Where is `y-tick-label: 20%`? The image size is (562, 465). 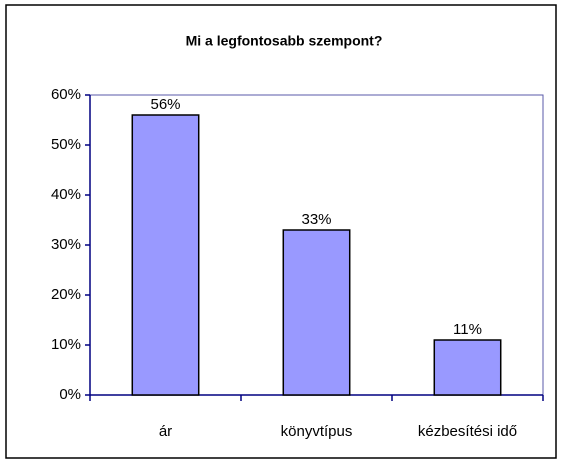
y-tick-label: 20% is located at coordinates (66, 294).